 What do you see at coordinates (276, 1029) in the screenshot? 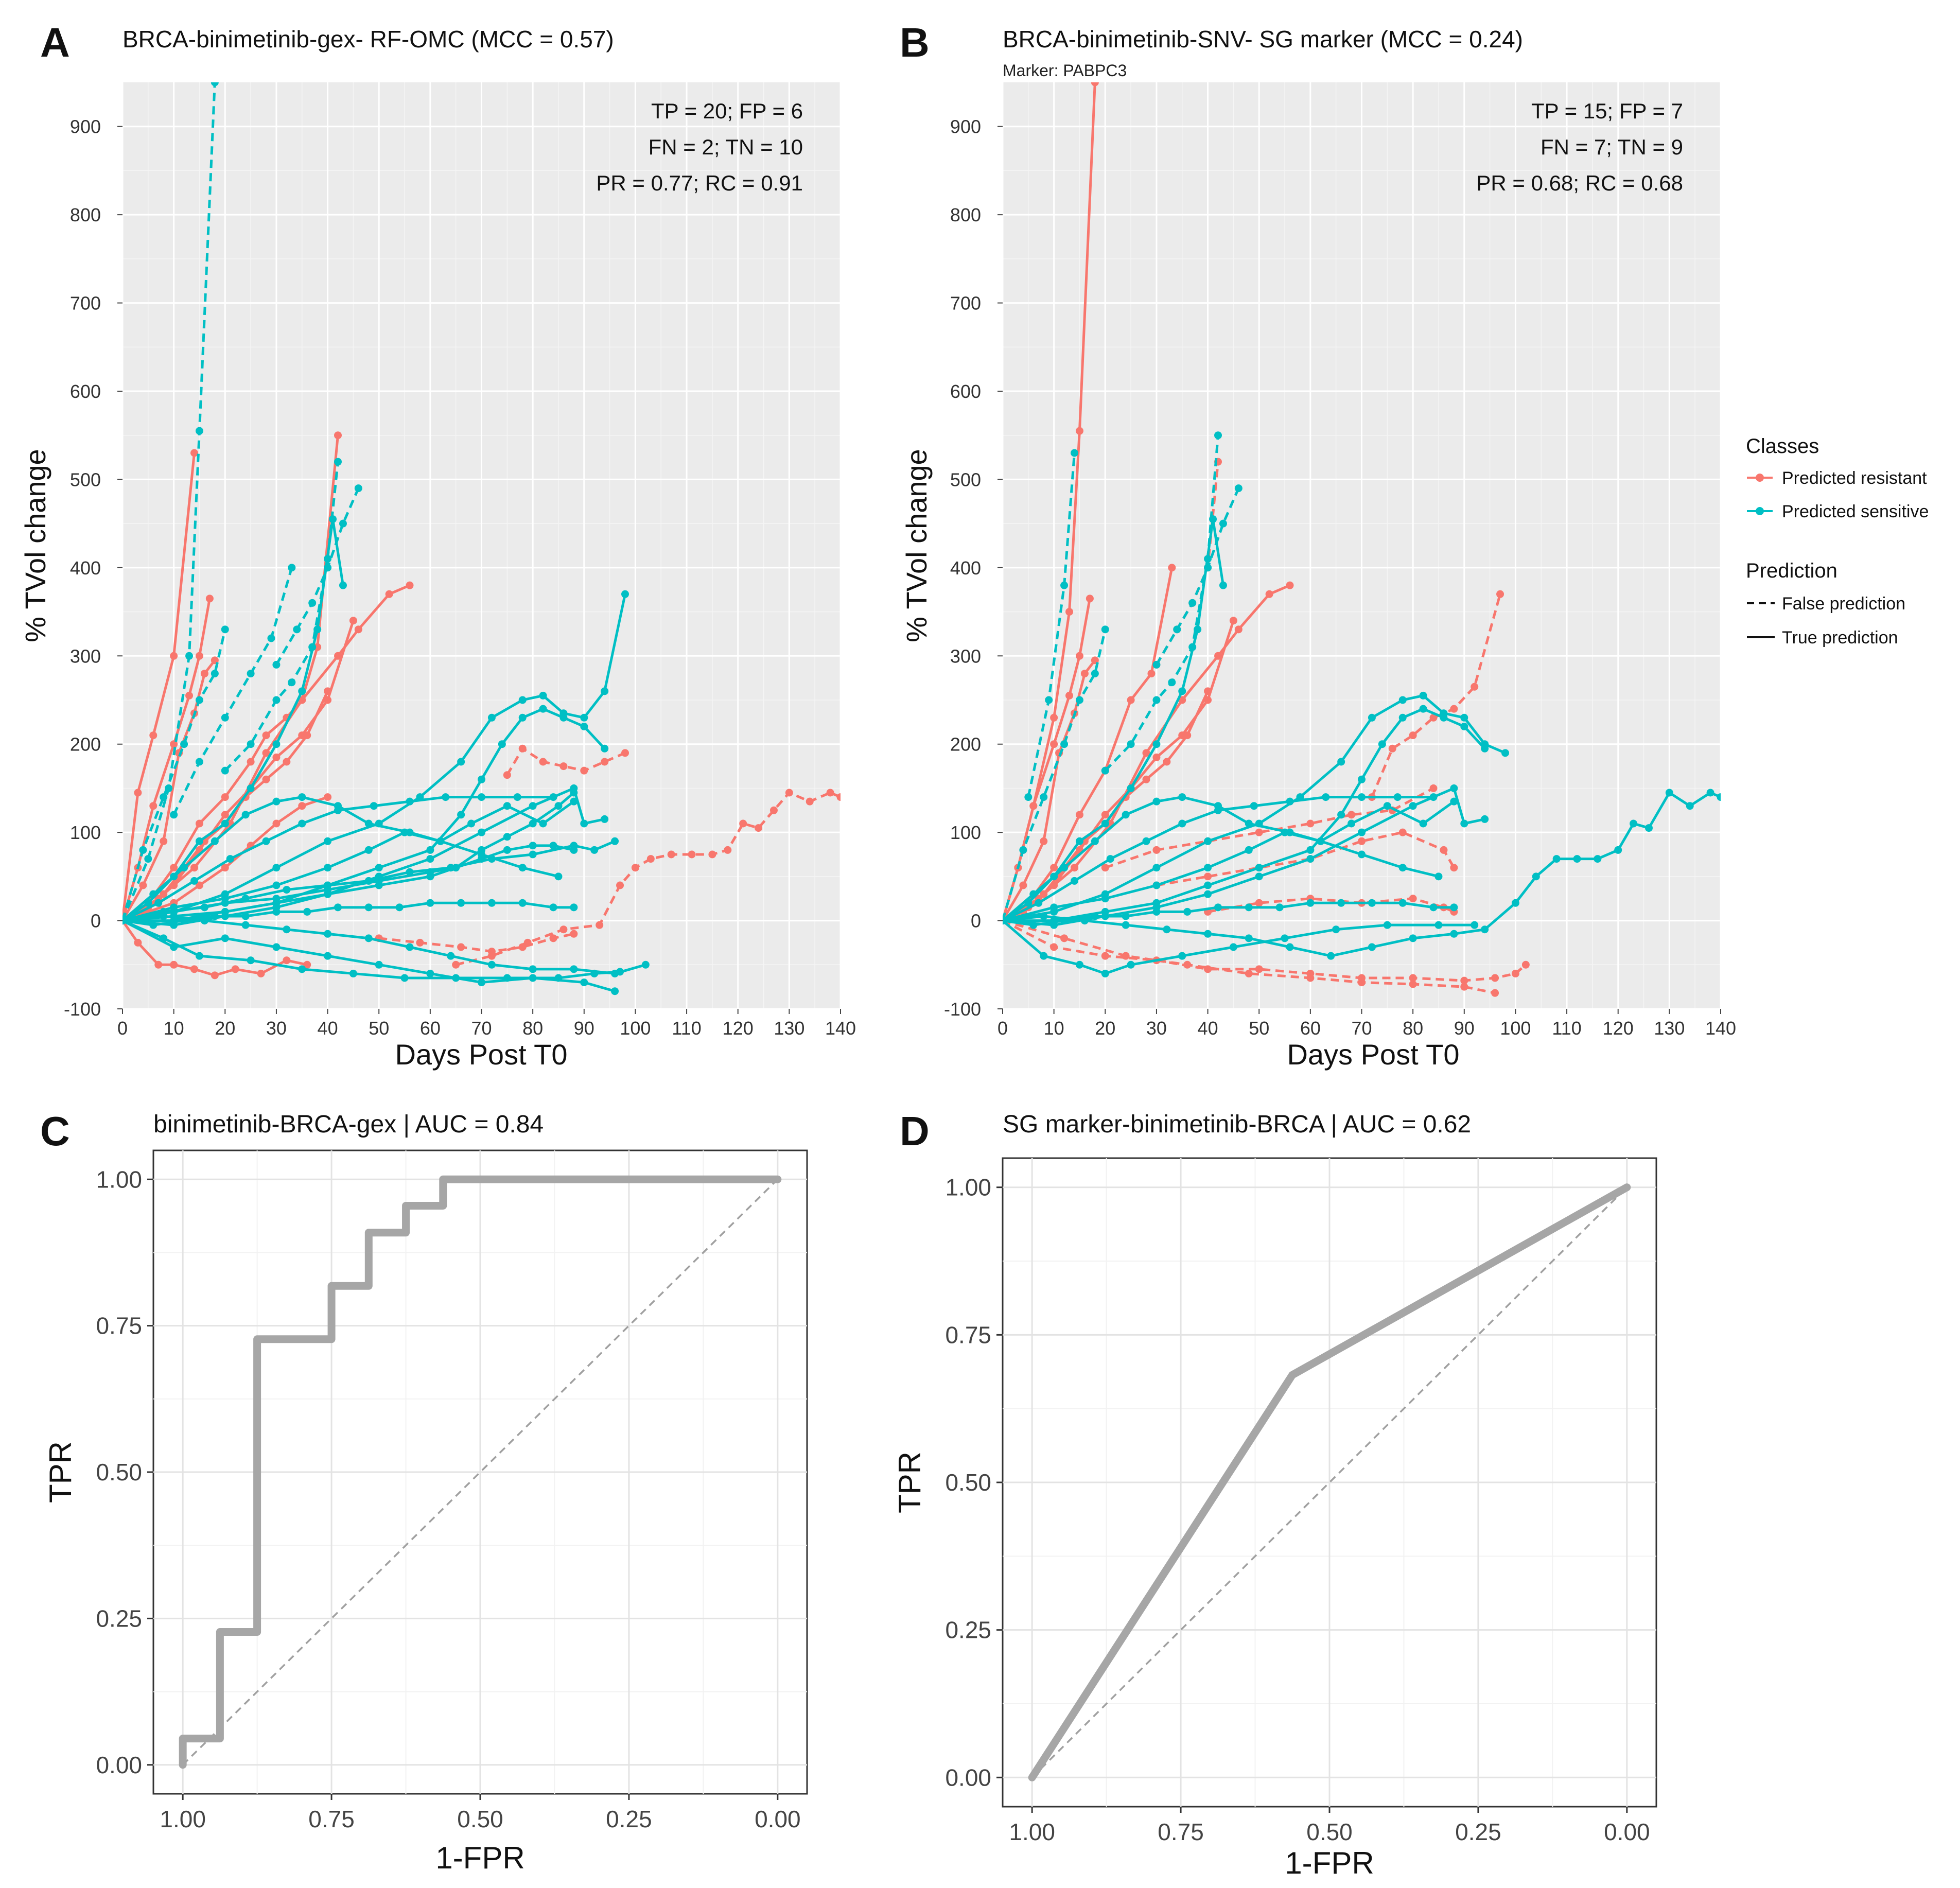
I see `x-tick-label: 30` at bounding box center [276, 1029].